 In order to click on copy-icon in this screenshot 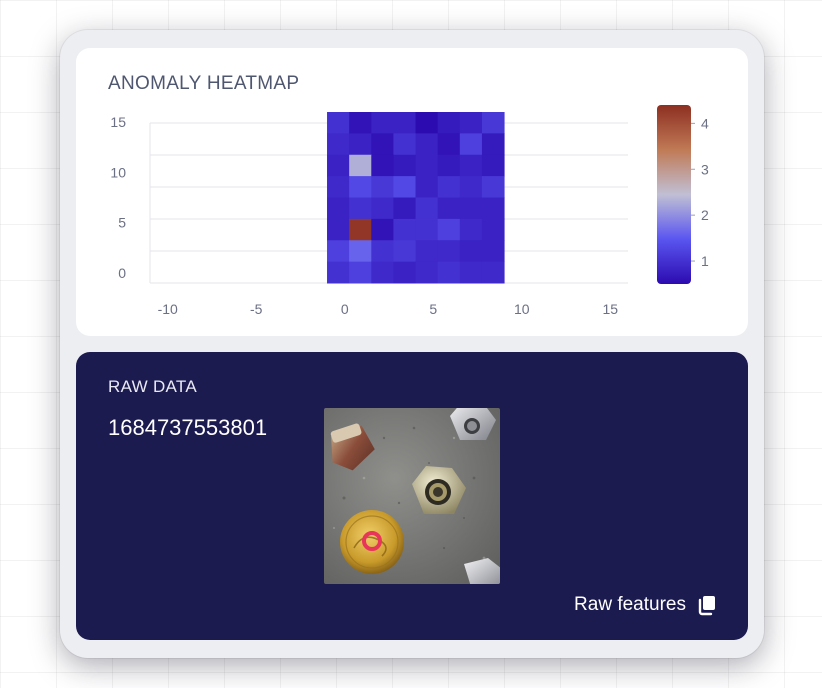, I will do `click(707, 605)`.